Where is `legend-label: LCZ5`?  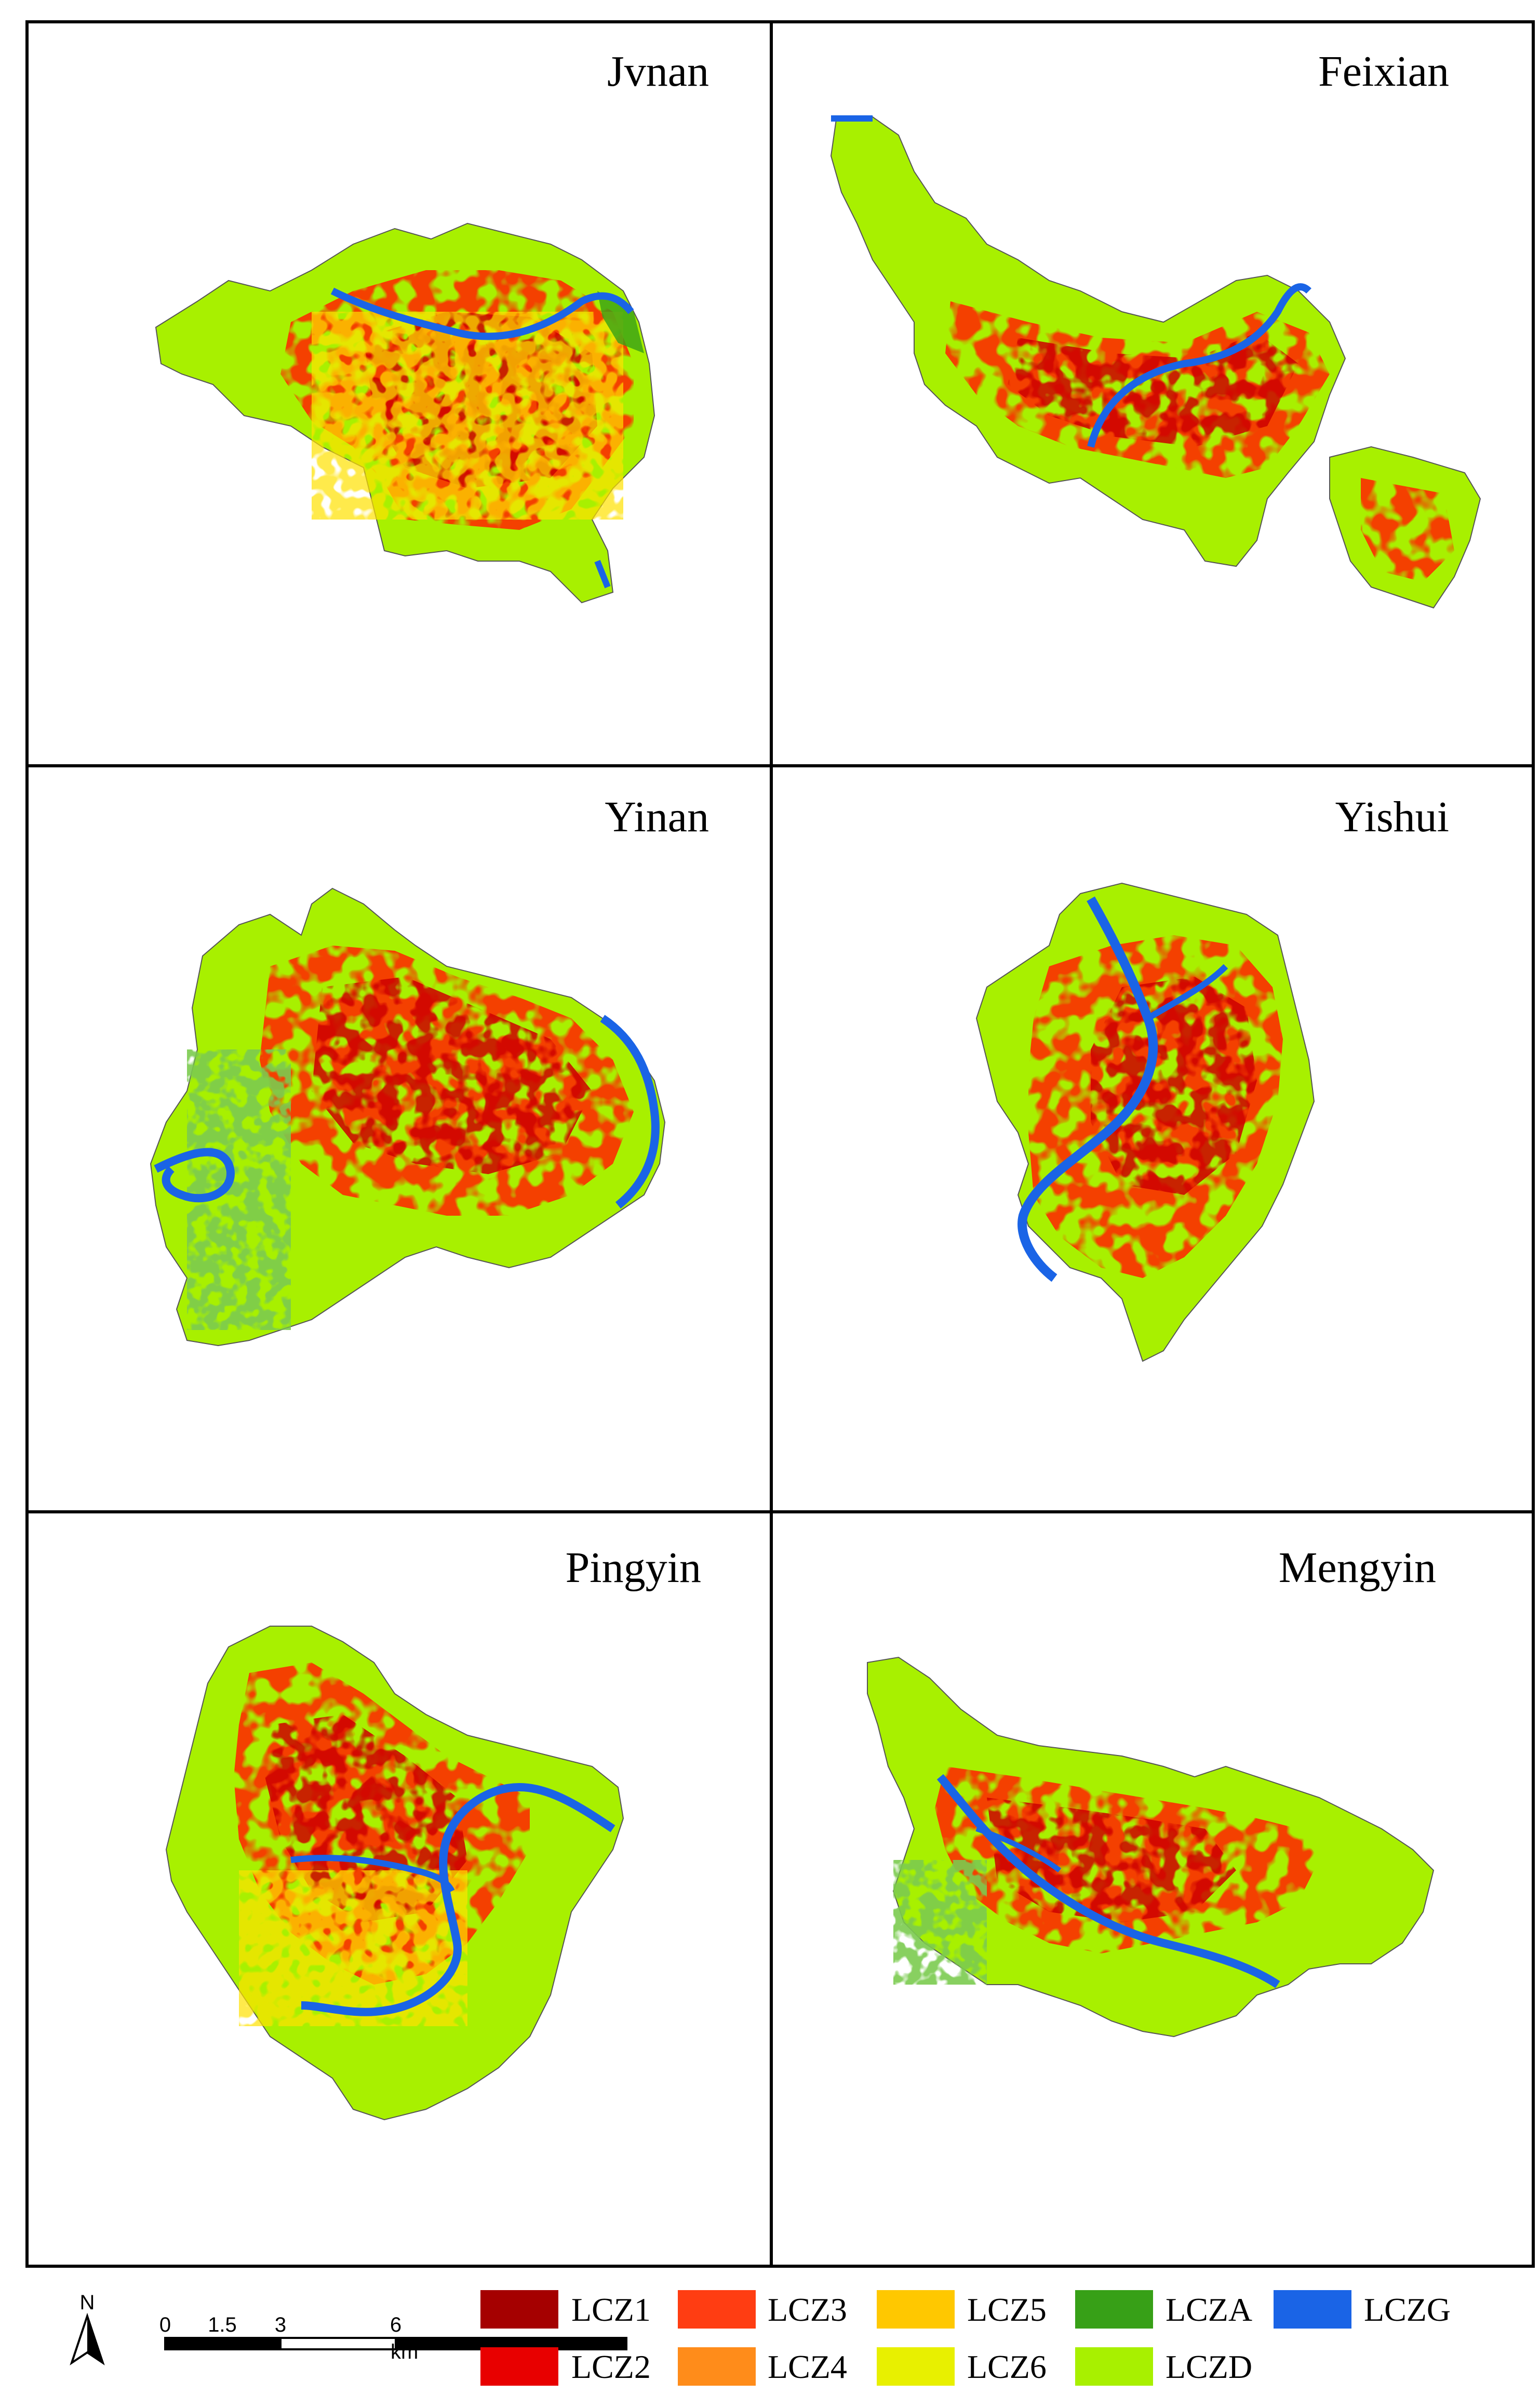 legend-label: LCZ5 is located at coordinates (1007, 2309).